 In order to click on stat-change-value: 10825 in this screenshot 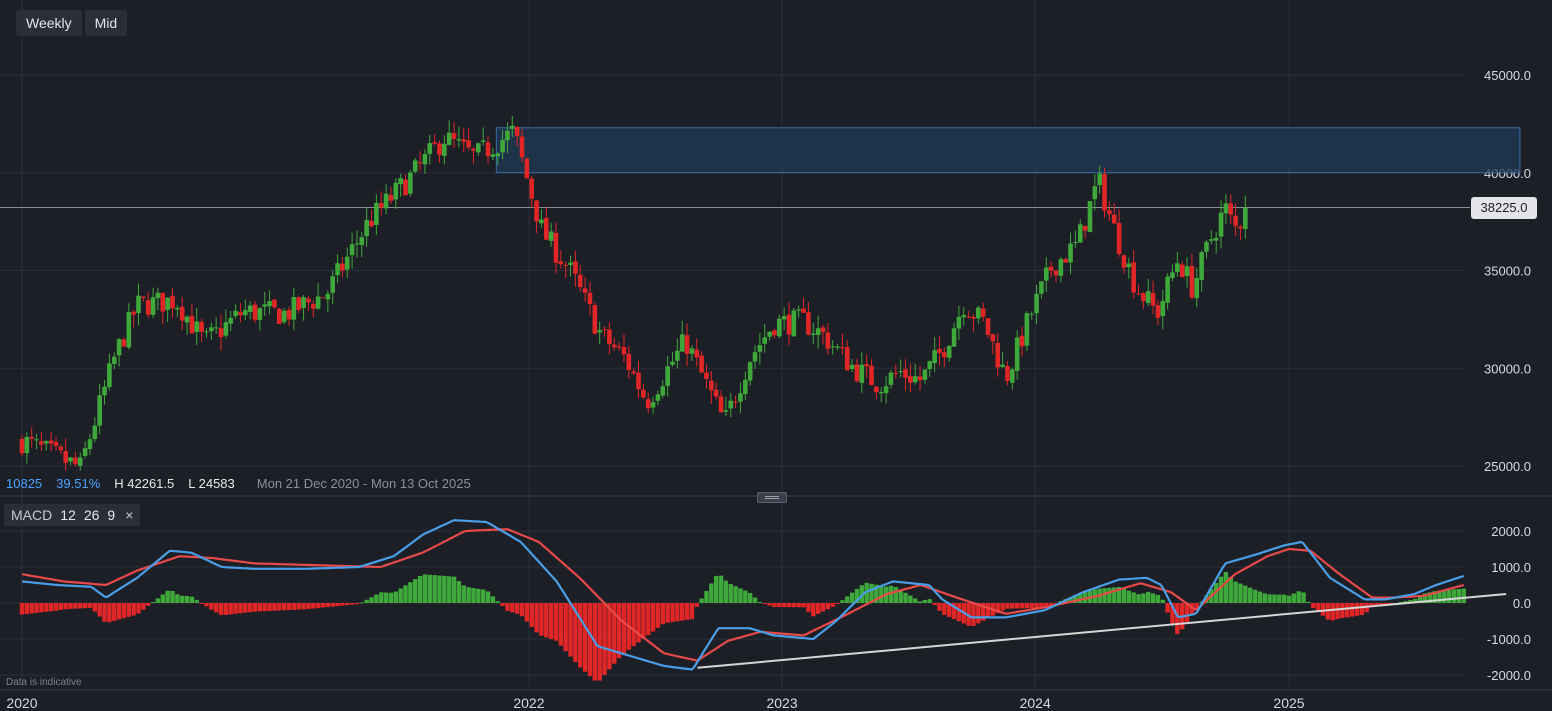, I will do `click(24, 483)`.